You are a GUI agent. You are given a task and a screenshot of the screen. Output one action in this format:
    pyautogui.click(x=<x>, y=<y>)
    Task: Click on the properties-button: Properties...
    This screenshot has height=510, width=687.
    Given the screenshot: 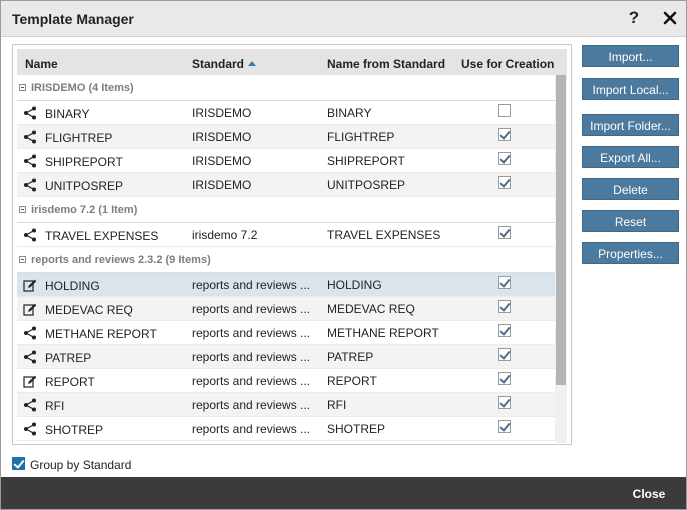 What is the action you would take?
    pyautogui.click(x=630, y=253)
    